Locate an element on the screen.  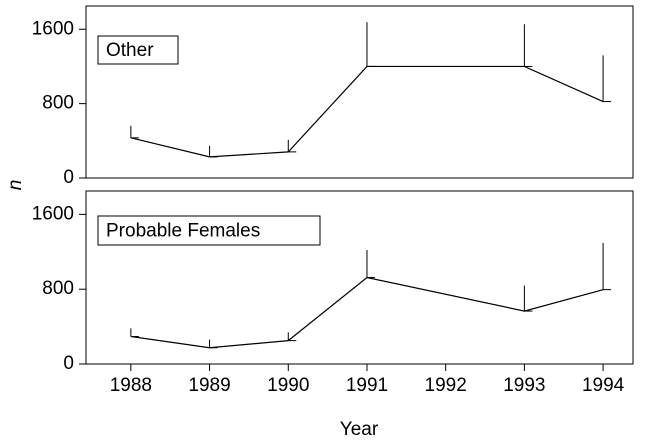
x-tick-label: 1994 is located at coordinates (603, 385).